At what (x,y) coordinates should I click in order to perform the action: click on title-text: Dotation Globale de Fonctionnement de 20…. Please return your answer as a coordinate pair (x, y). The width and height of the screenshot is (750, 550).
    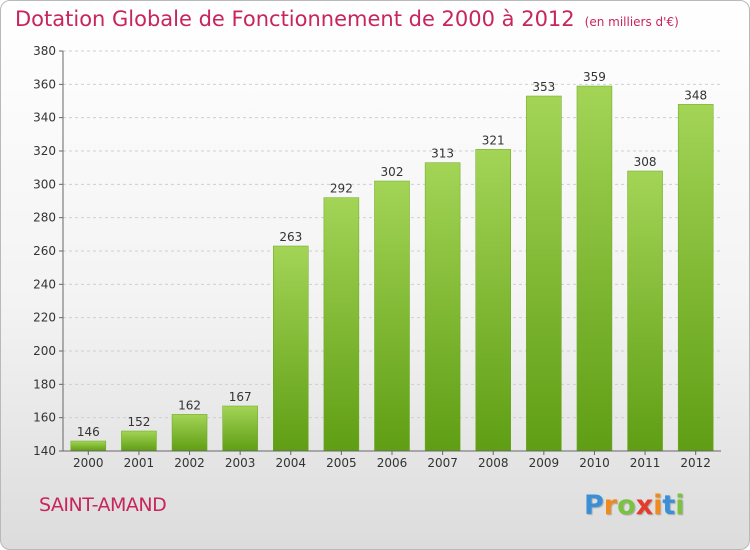
    Looking at the image, I should click on (295, 19).